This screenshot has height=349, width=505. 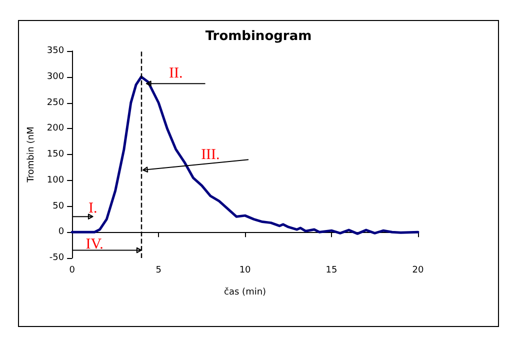 I want to click on y-tick-label: 100, so click(x=55, y=180).